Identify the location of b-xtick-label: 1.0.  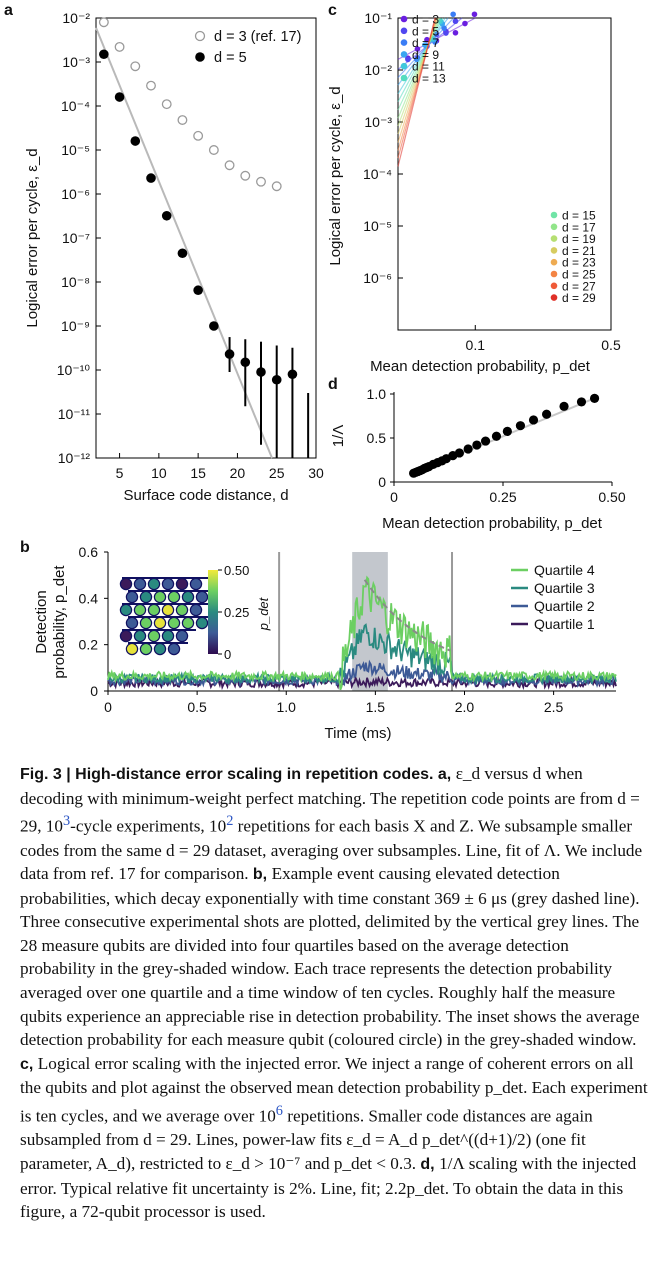
(287, 707).